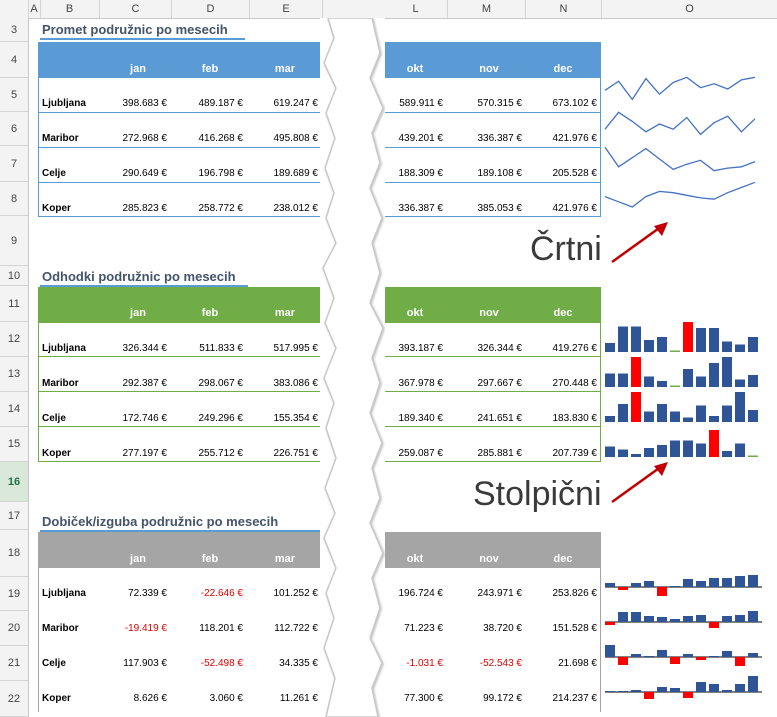 This screenshot has height=717, width=777. Describe the element at coordinates (145, 138) in the screenshot. I see `cell: 272.968 €` at that location.